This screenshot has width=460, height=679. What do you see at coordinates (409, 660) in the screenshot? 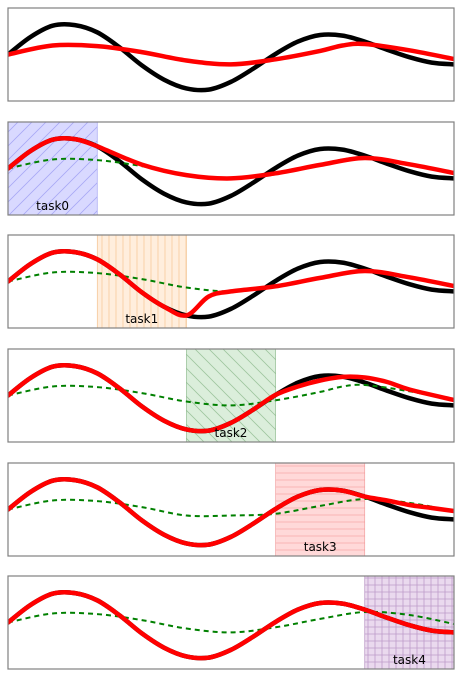
I see `task-label-4: task4` at bounding box center [409, 660].